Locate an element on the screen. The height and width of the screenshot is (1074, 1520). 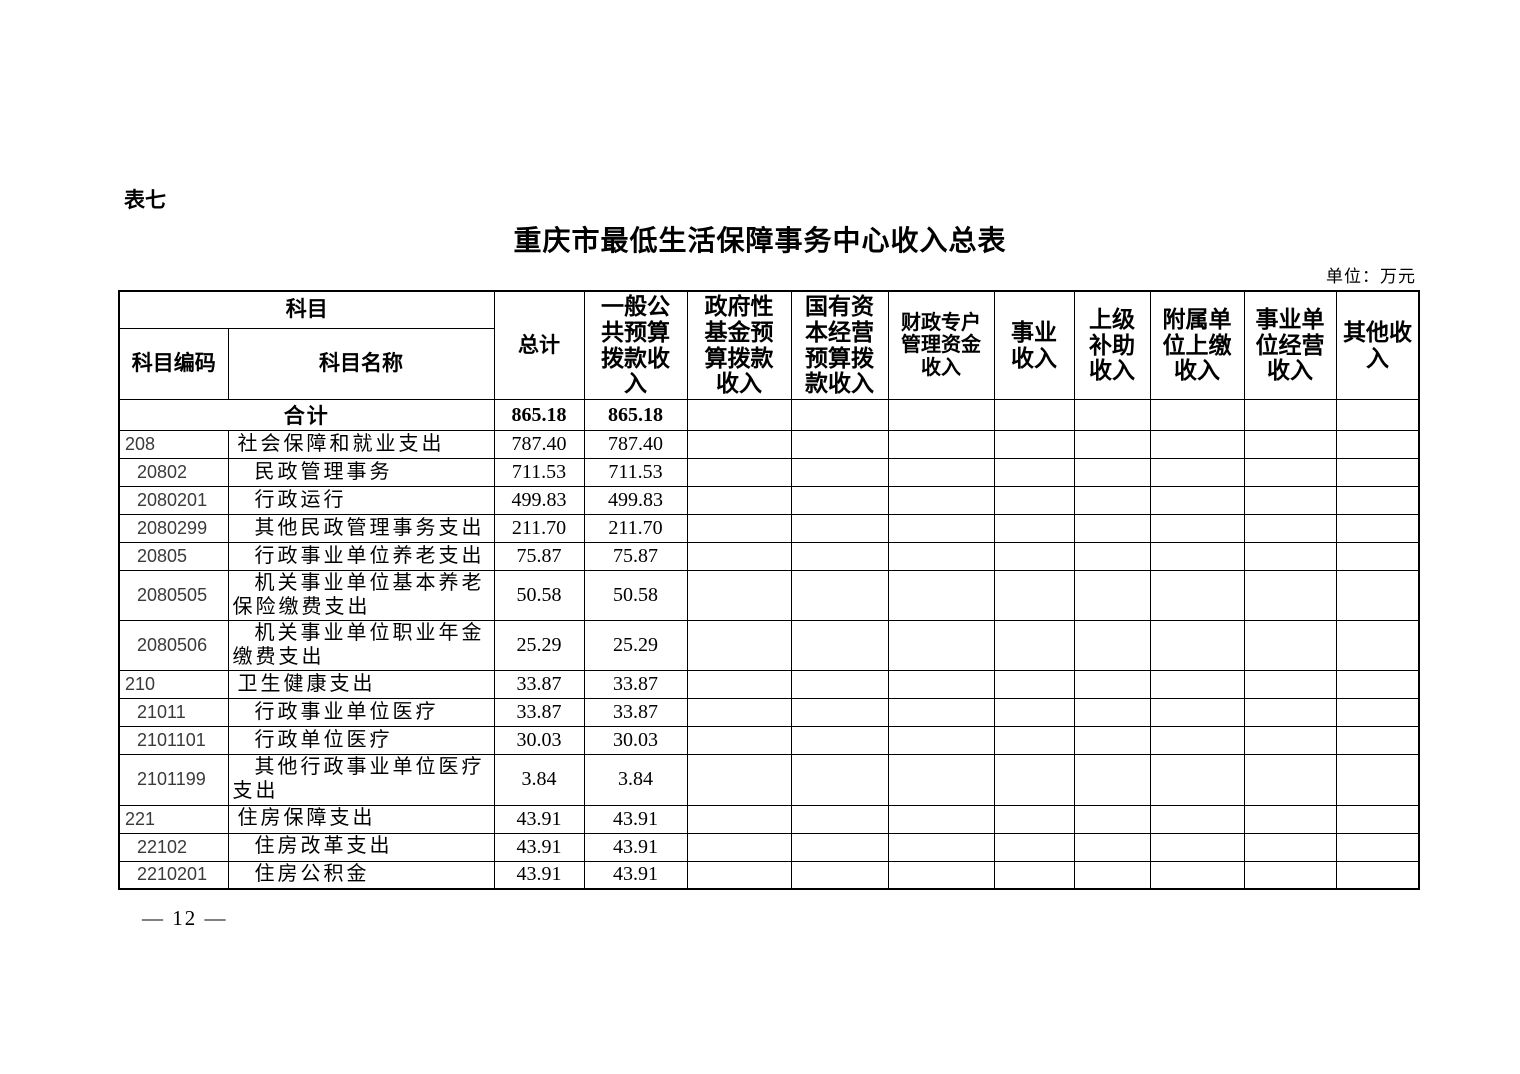
subject-name-cell: 行政单位医疗 is located at coordinates (361, 741).